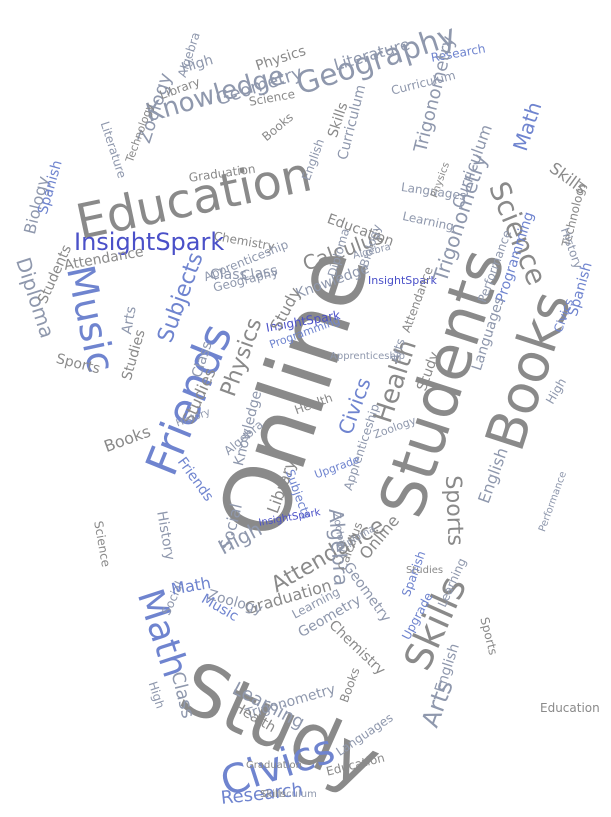 Image resolution: width=611 pixels, height=817 pixels. What do you see at coordinates (289, 794) in the screenshot?
I see `cloud-word: Curriculum` at bounding box center [289, 794].